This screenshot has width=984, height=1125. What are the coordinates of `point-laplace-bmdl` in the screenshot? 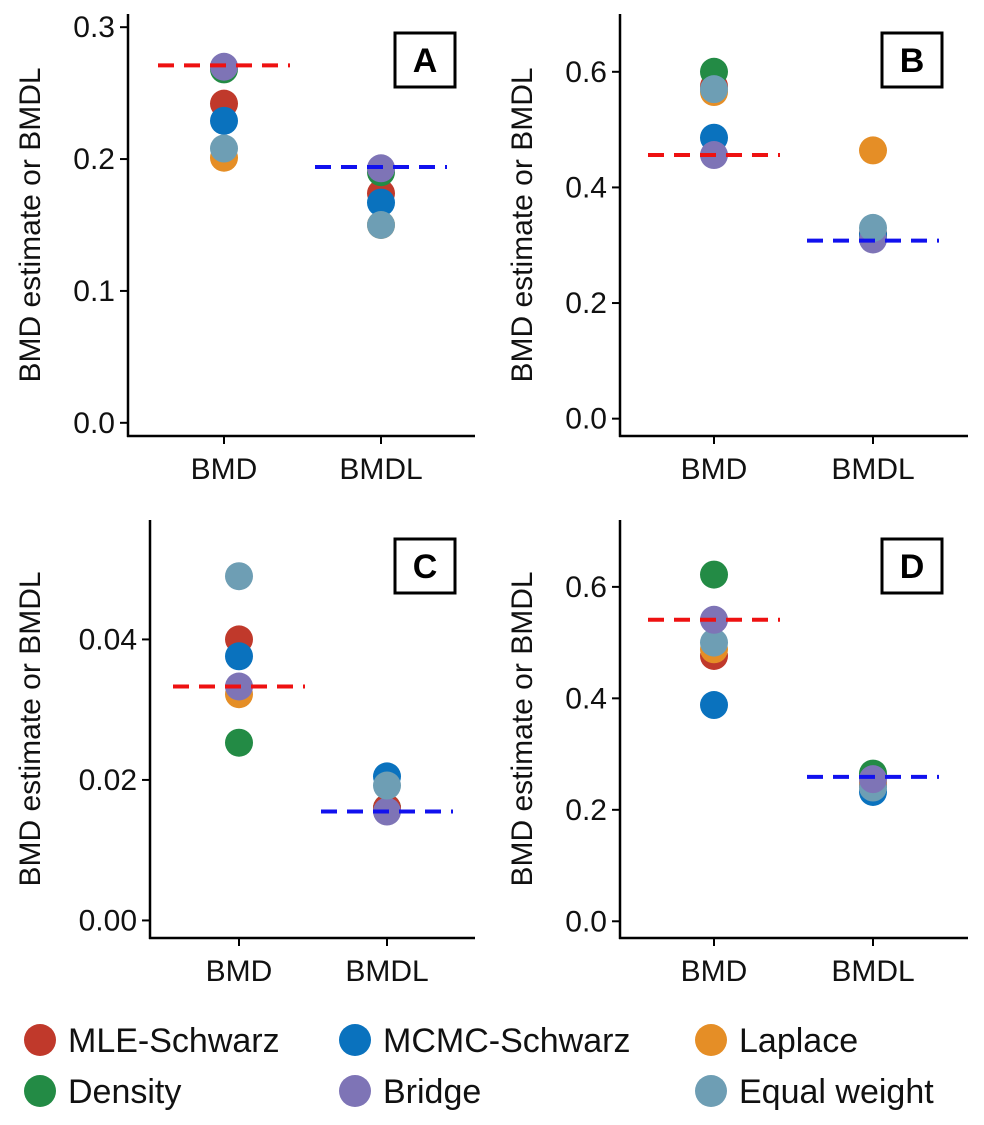 It's located at (873, 150).